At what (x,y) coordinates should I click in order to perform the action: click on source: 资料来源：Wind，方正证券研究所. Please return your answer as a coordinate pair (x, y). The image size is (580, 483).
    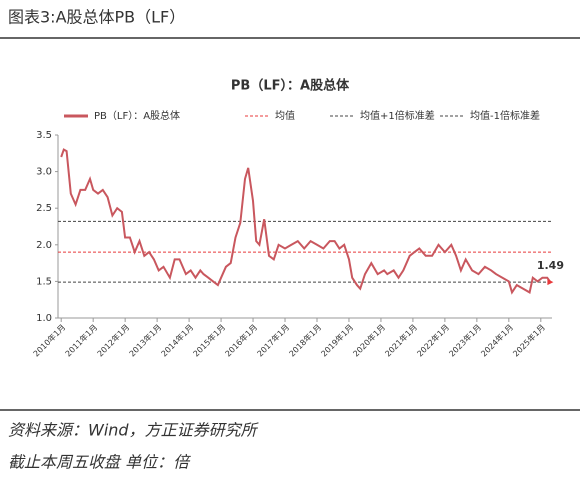
    Looking at the image, I should click on (134, 430).